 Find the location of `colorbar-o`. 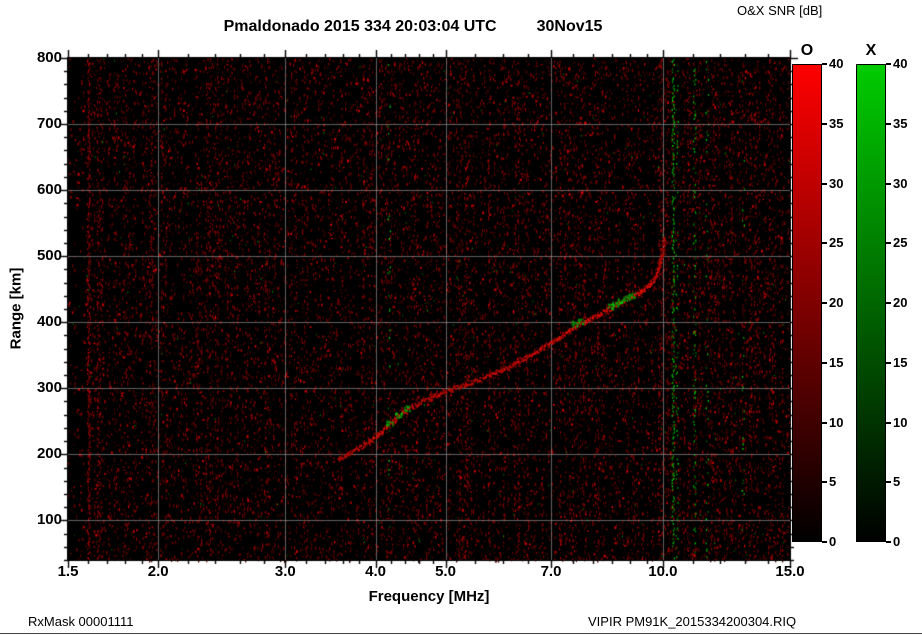

colorbar-o is located at coordinates (807, 303).